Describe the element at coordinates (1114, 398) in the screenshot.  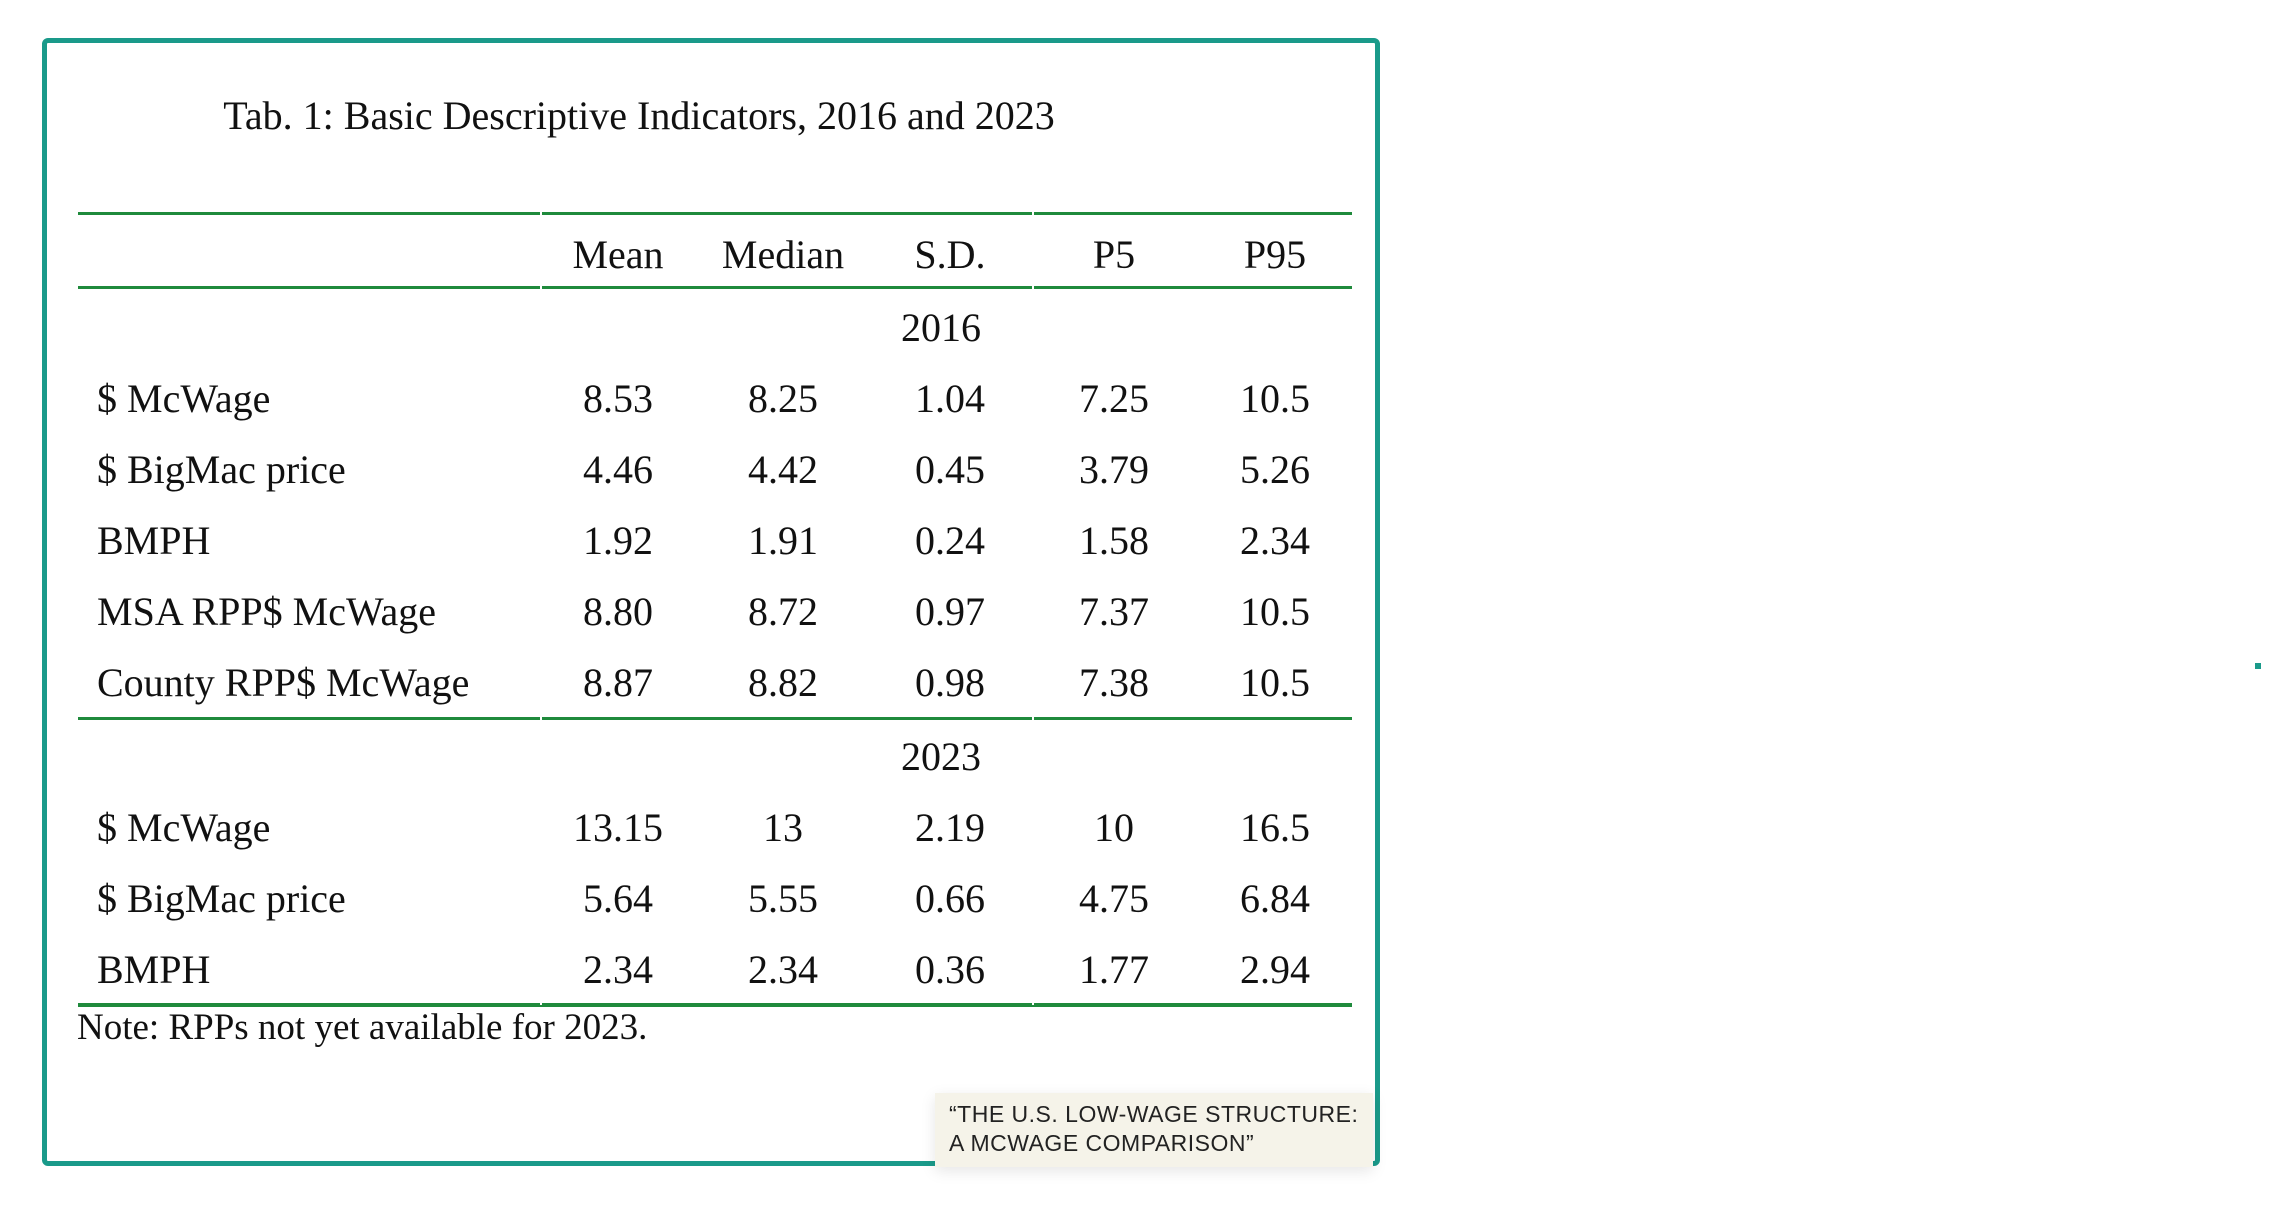
I see `table-cell: 7.25` at that location.